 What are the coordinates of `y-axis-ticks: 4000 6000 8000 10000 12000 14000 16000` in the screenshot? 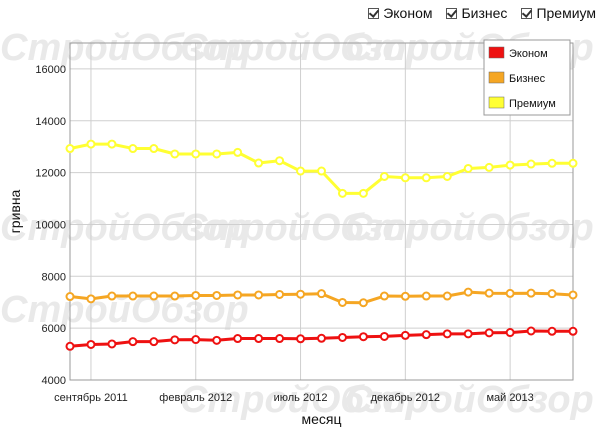 It's located at (50, 225).